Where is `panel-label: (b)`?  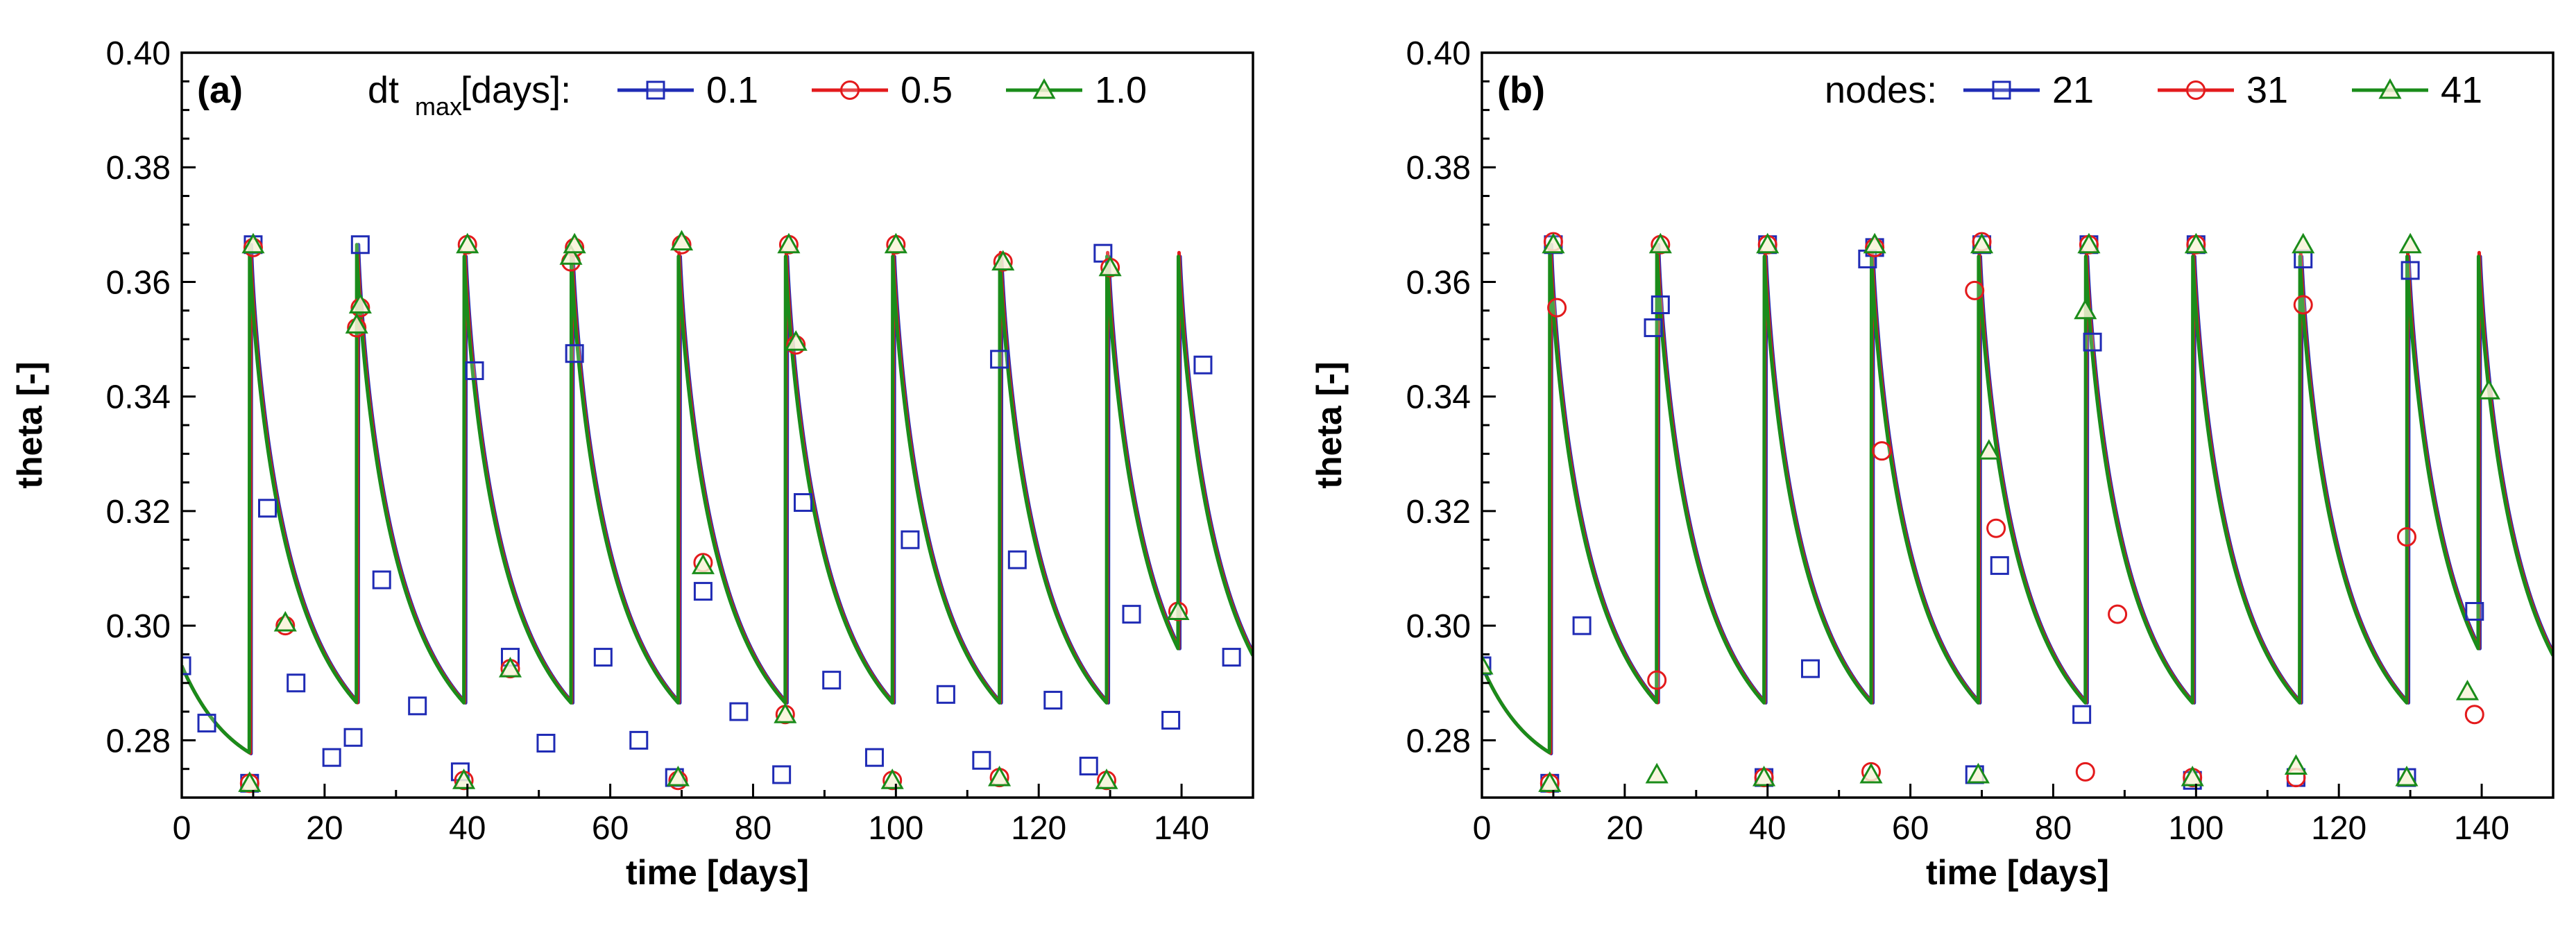
panel-label: (b) is located at coordinates (1521, 90).